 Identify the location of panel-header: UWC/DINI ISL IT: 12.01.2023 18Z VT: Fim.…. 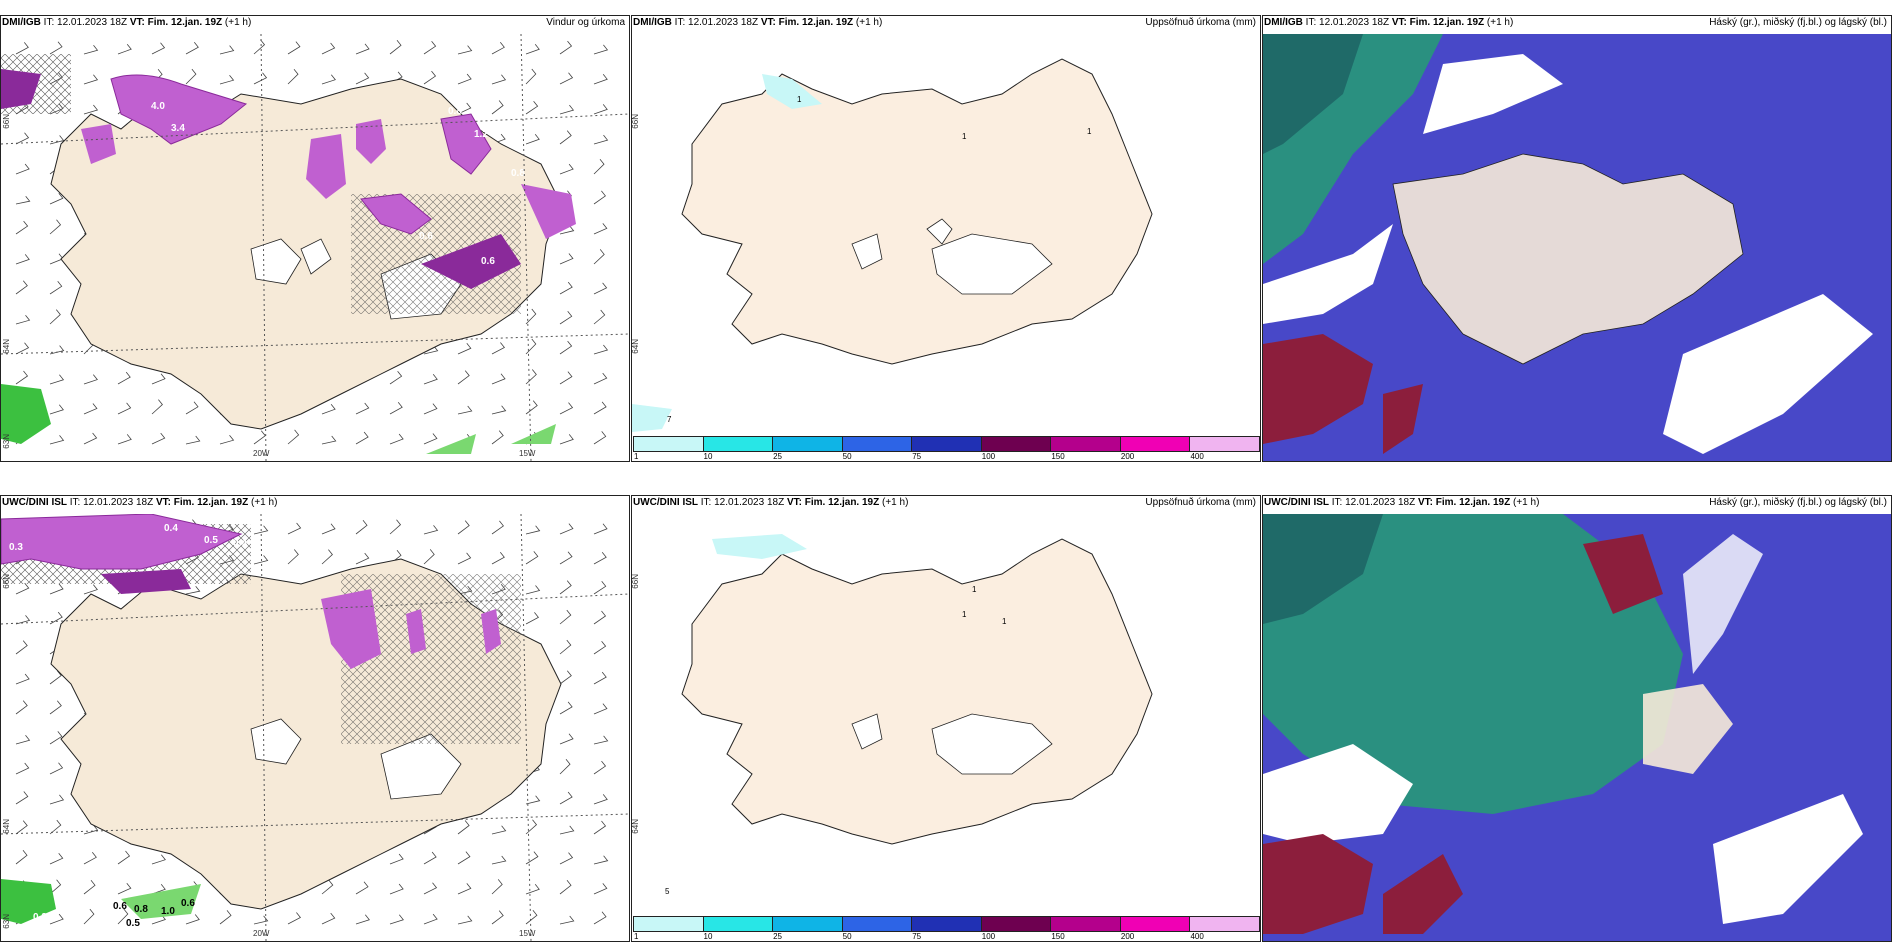
(946, 503).